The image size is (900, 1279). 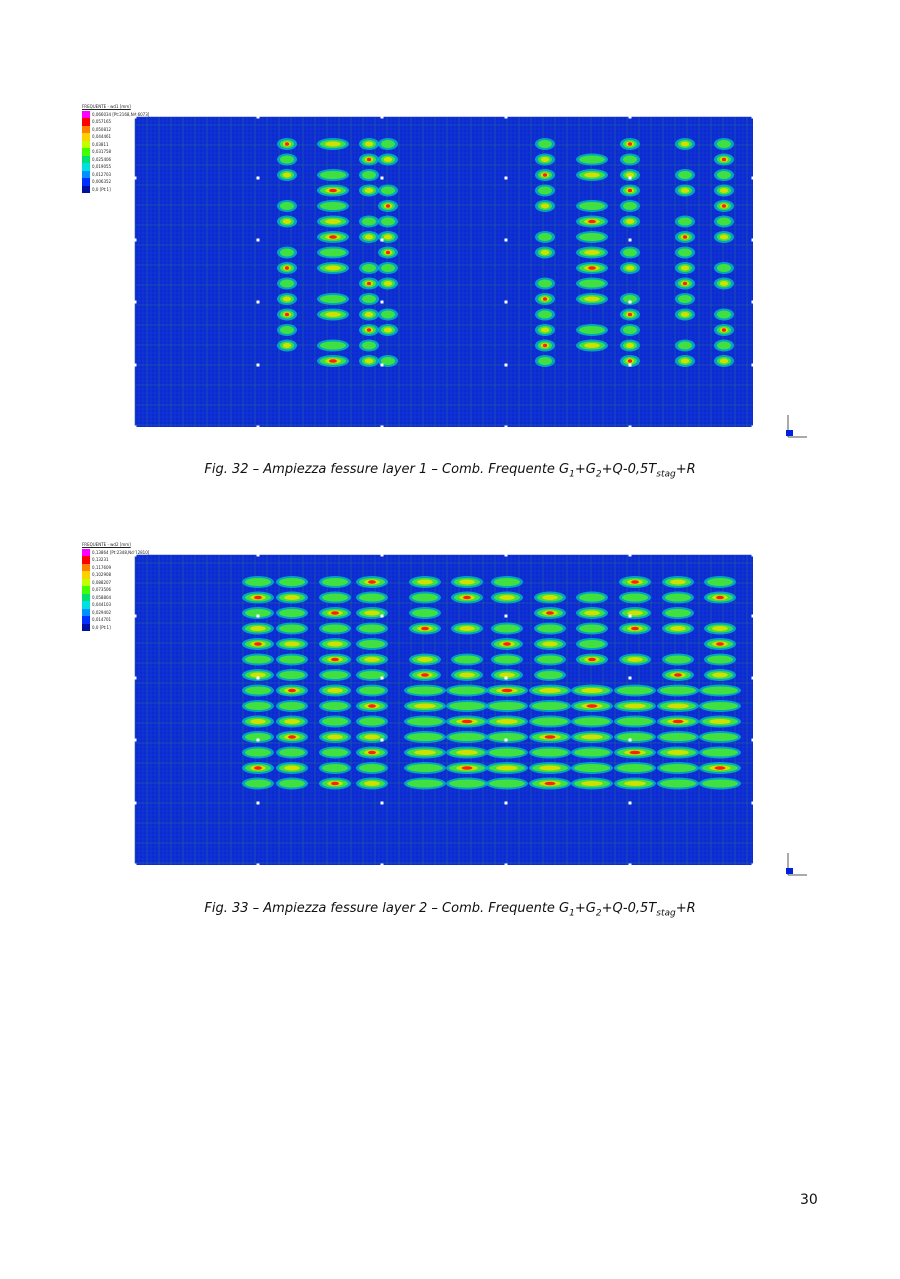 I want to click on legend-label: 0,044103, so click(x=102, y=604).